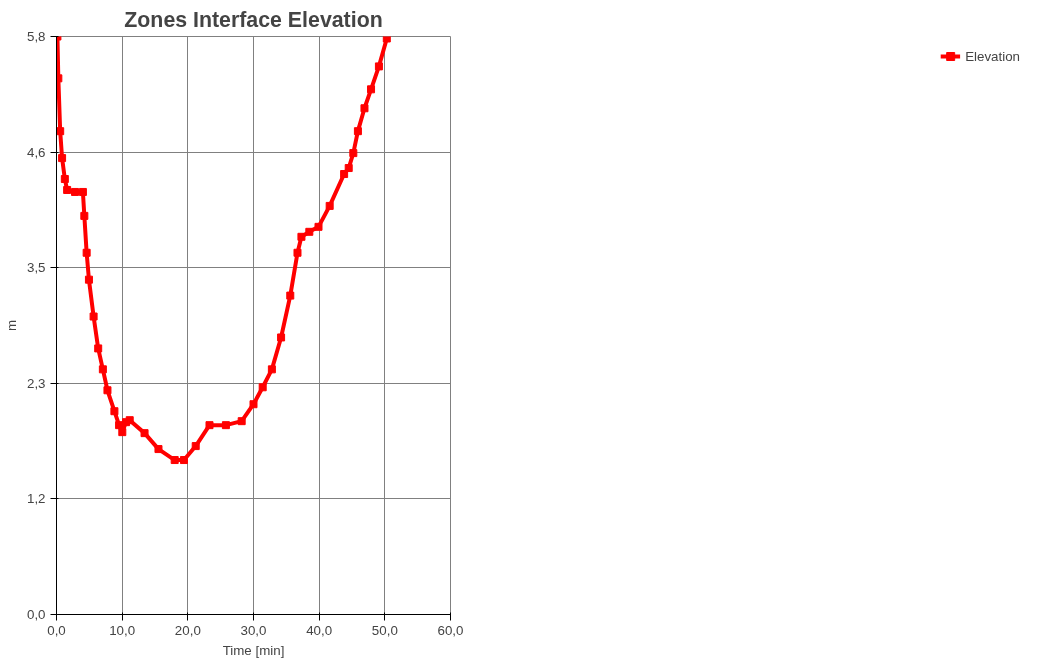 The image size is (1039, 668). What do you see at coordinates (450, 630) in the screenshot?
I see `x-tick-label: 60,0` at bounding box center [450, 630].